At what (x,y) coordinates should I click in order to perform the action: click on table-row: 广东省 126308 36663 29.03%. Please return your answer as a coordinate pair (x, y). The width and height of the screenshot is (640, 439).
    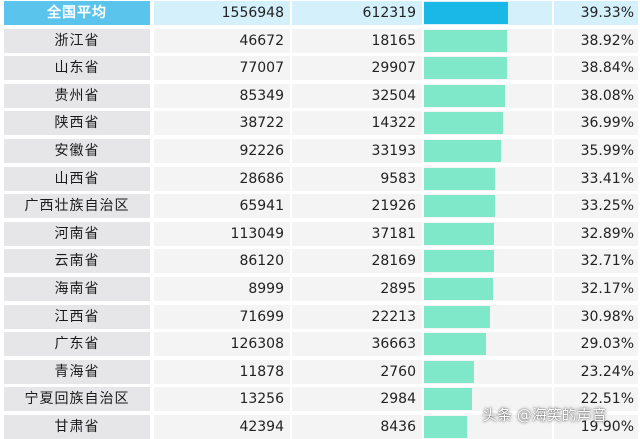
    Looking at the image, I should click on (320, 344).